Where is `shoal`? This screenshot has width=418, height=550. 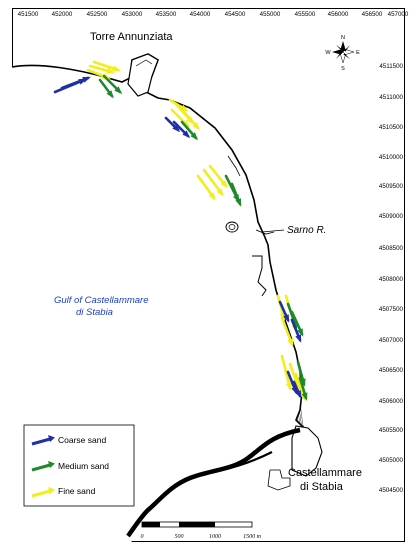 shoal is located at coordinates (232, 227).